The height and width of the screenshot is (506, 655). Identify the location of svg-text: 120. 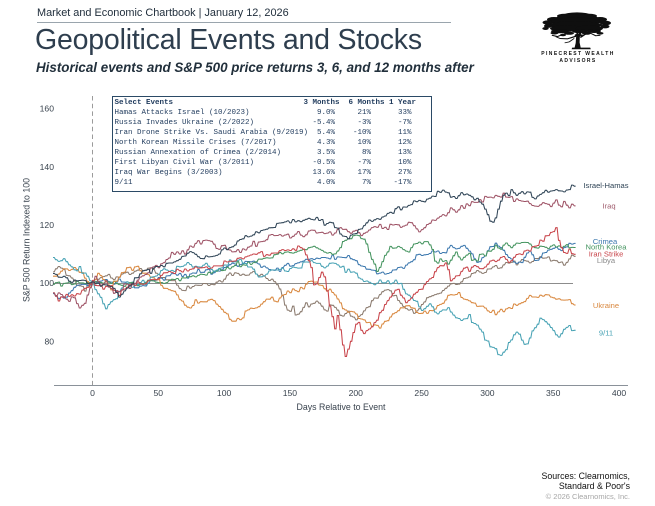
(47, 225).